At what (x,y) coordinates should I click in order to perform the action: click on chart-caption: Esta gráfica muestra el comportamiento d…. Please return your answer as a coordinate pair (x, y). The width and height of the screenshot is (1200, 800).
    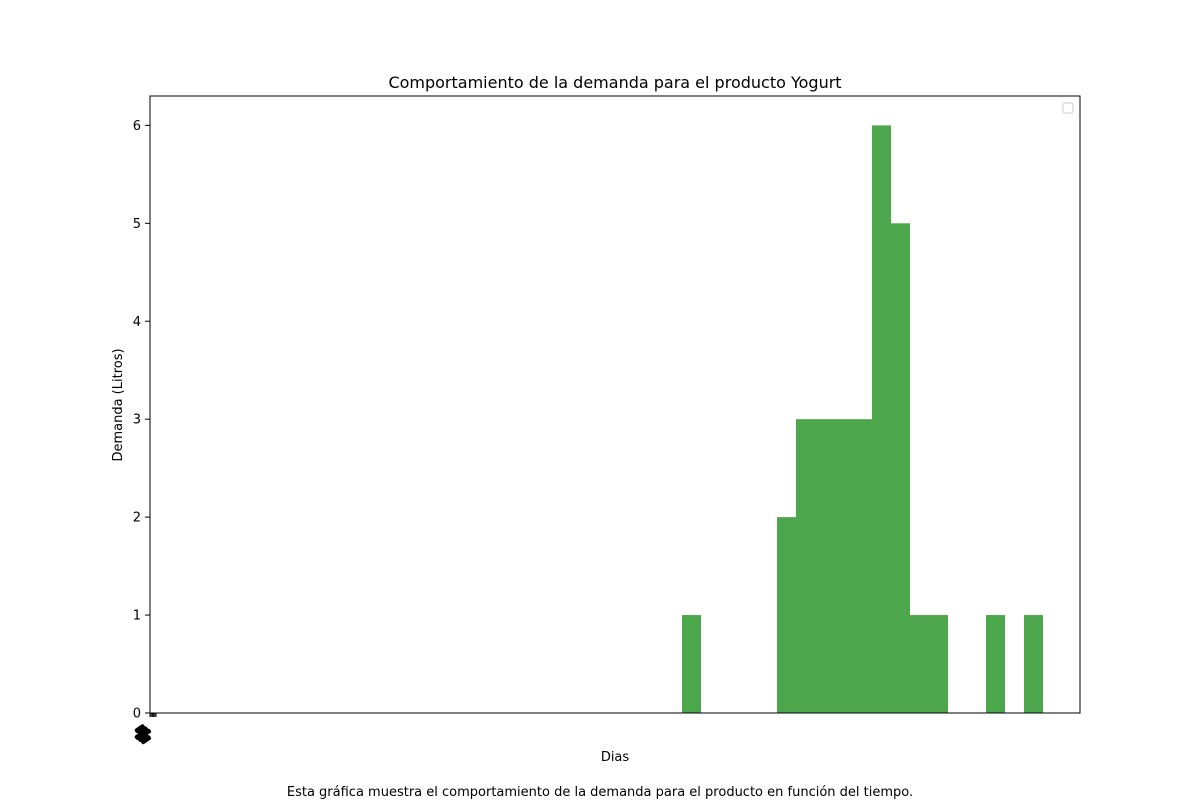
    Looking at the image, I should click on (600, 792).